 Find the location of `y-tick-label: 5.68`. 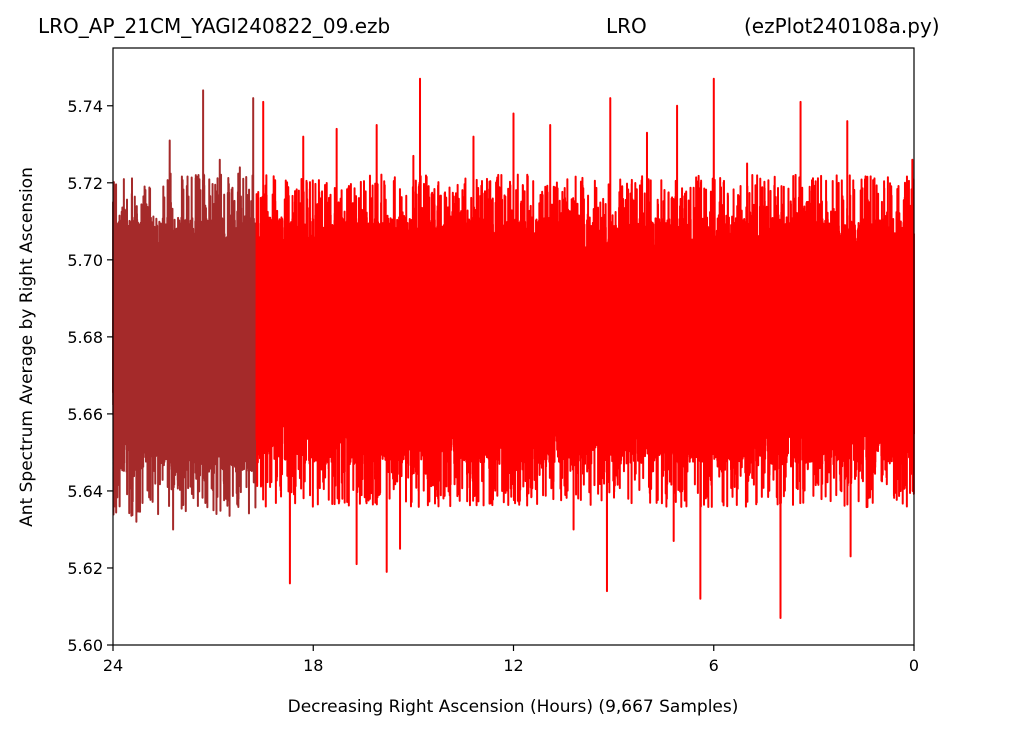

y-tick-label: 5.68 is located at coordinates (85, 337).